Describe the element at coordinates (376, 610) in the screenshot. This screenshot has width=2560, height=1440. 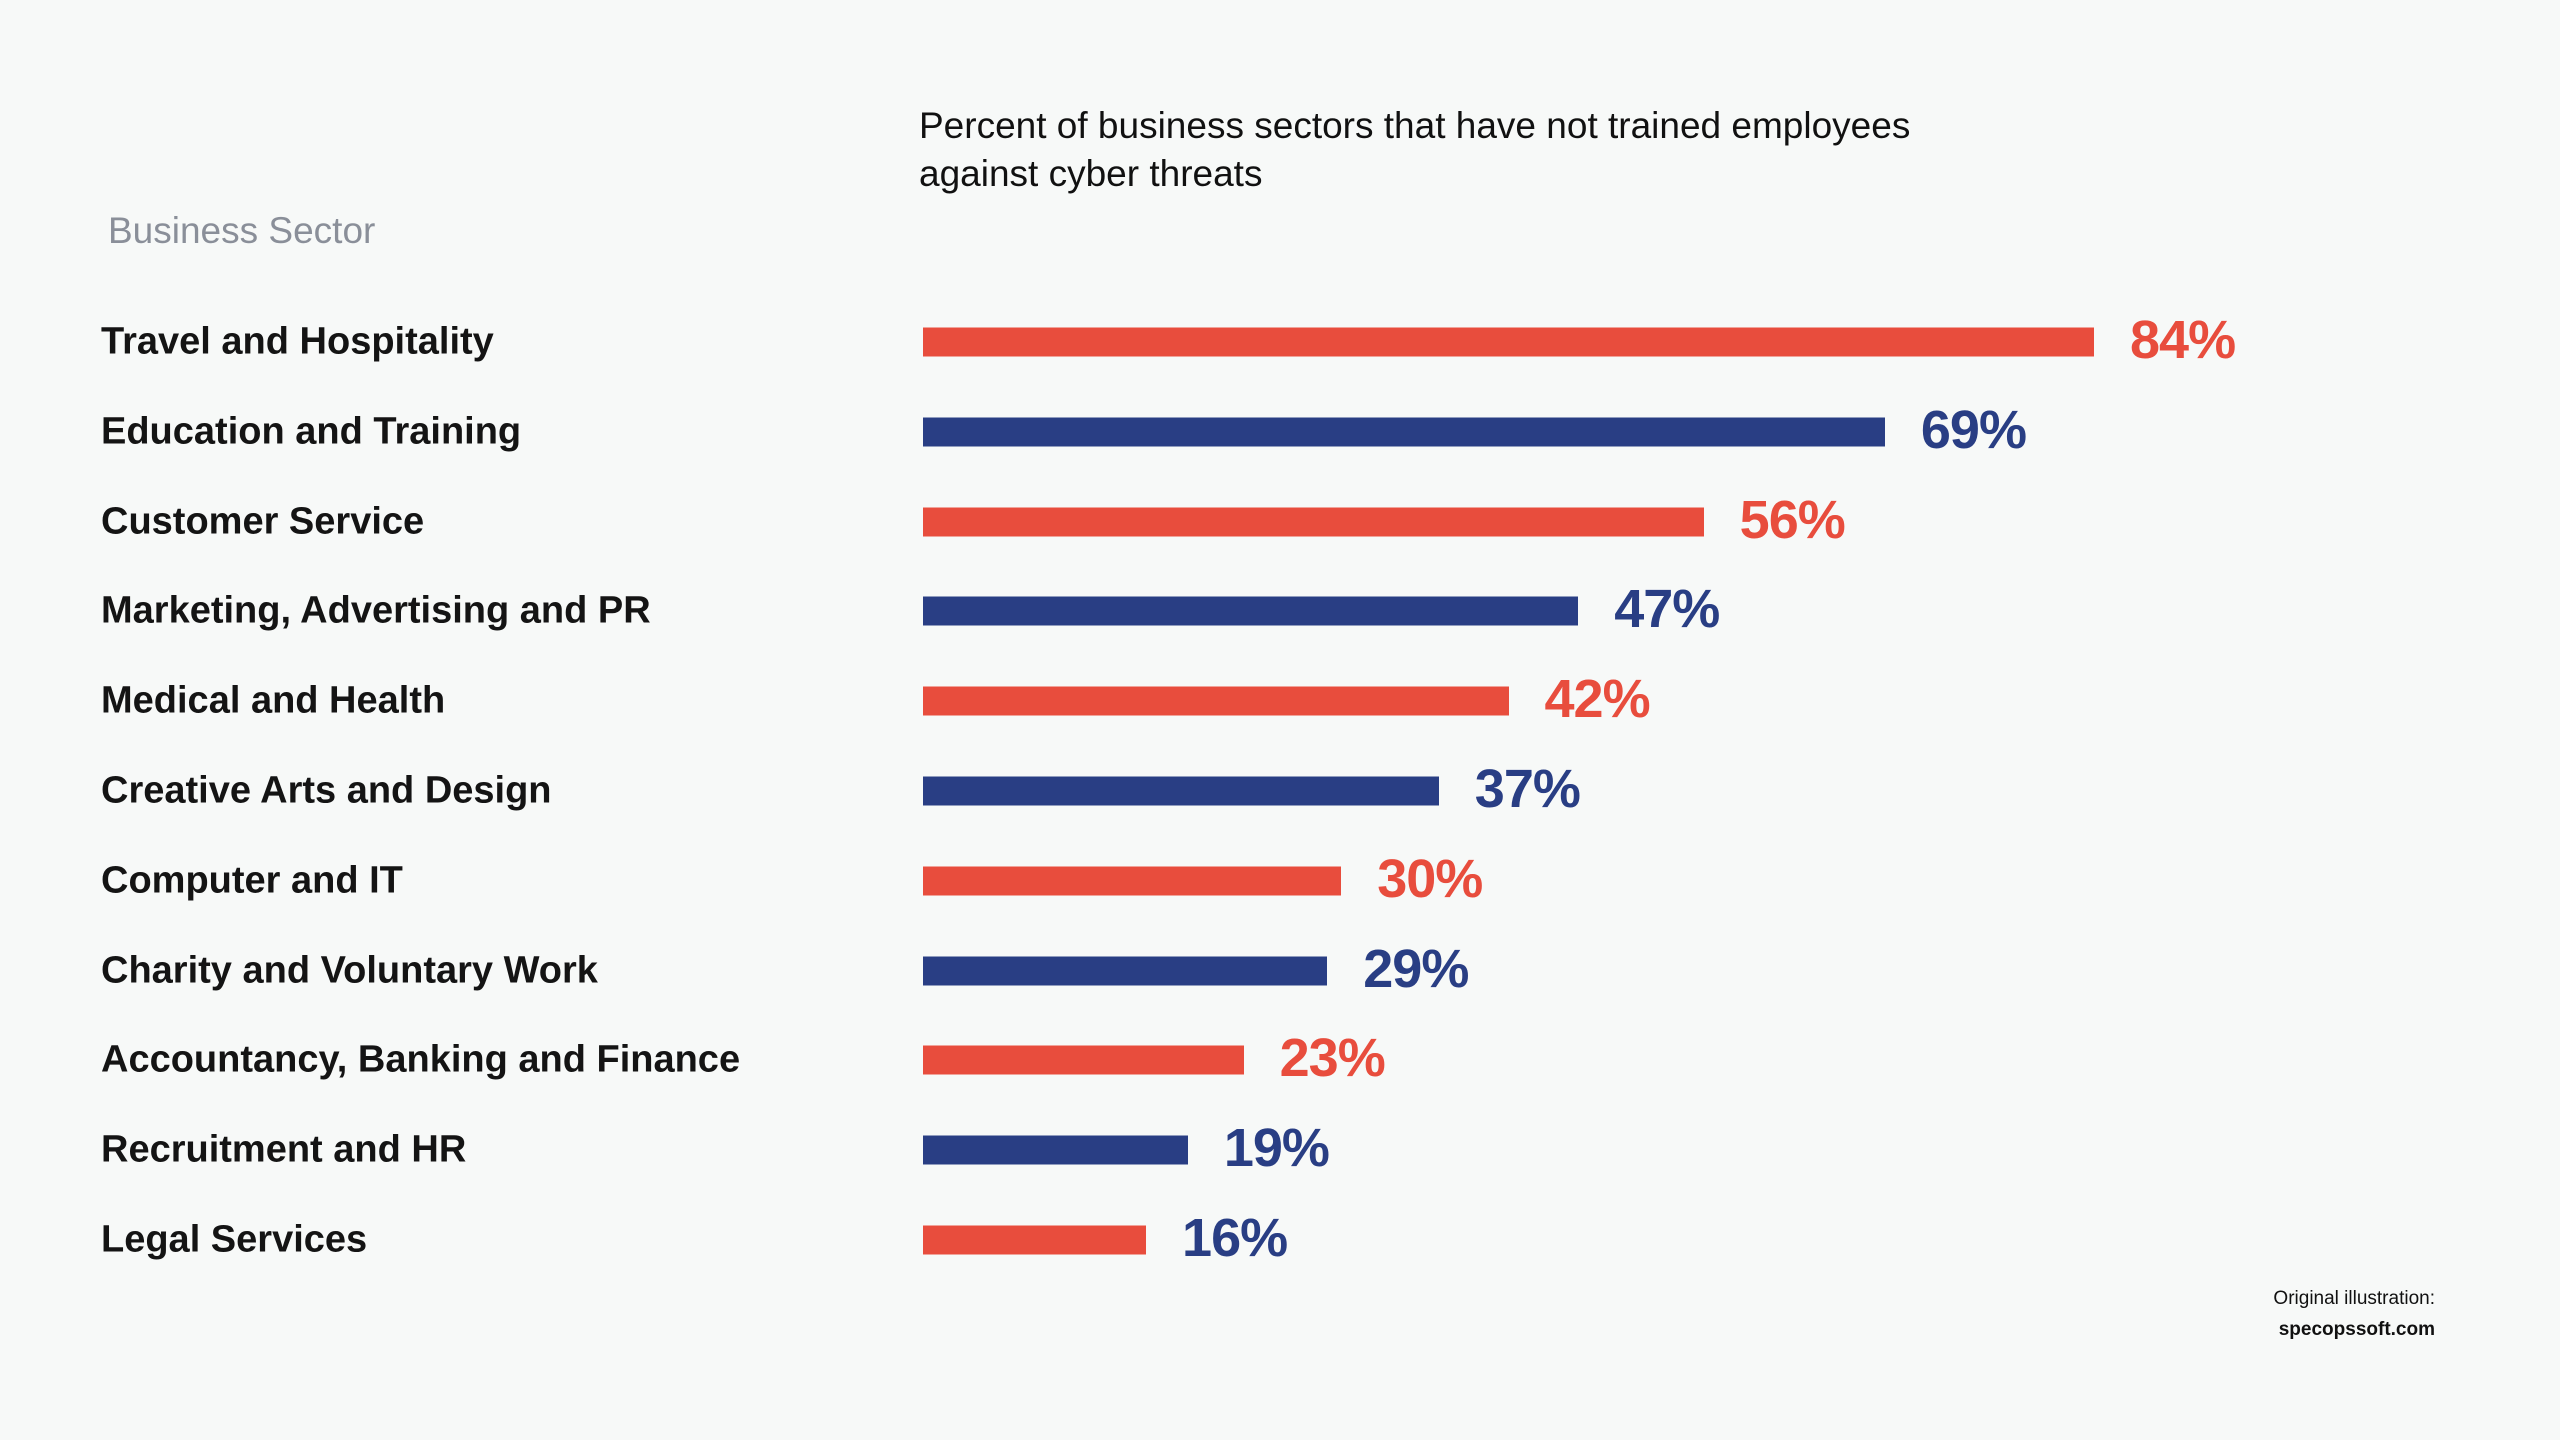
I see `category-label: Marketing, Advertising and PR` at that location.